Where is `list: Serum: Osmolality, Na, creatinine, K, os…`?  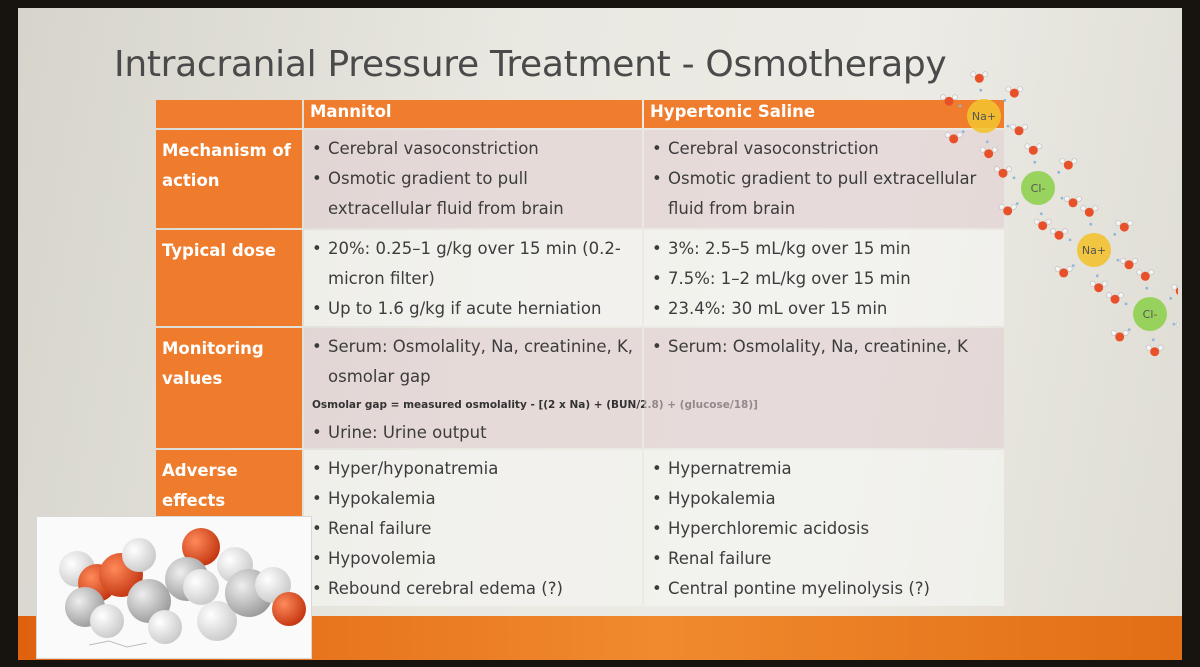
list: Serum: Osmolality, Na, creatinine, K, os… is located at coordinates (473, 362).